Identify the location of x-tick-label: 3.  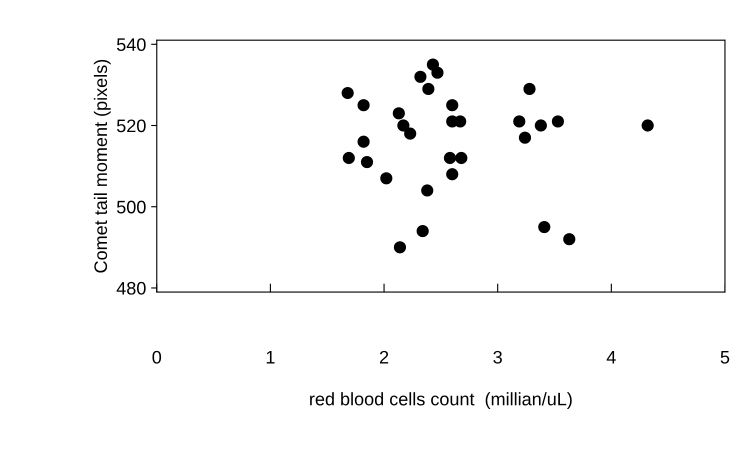
(497, 357).